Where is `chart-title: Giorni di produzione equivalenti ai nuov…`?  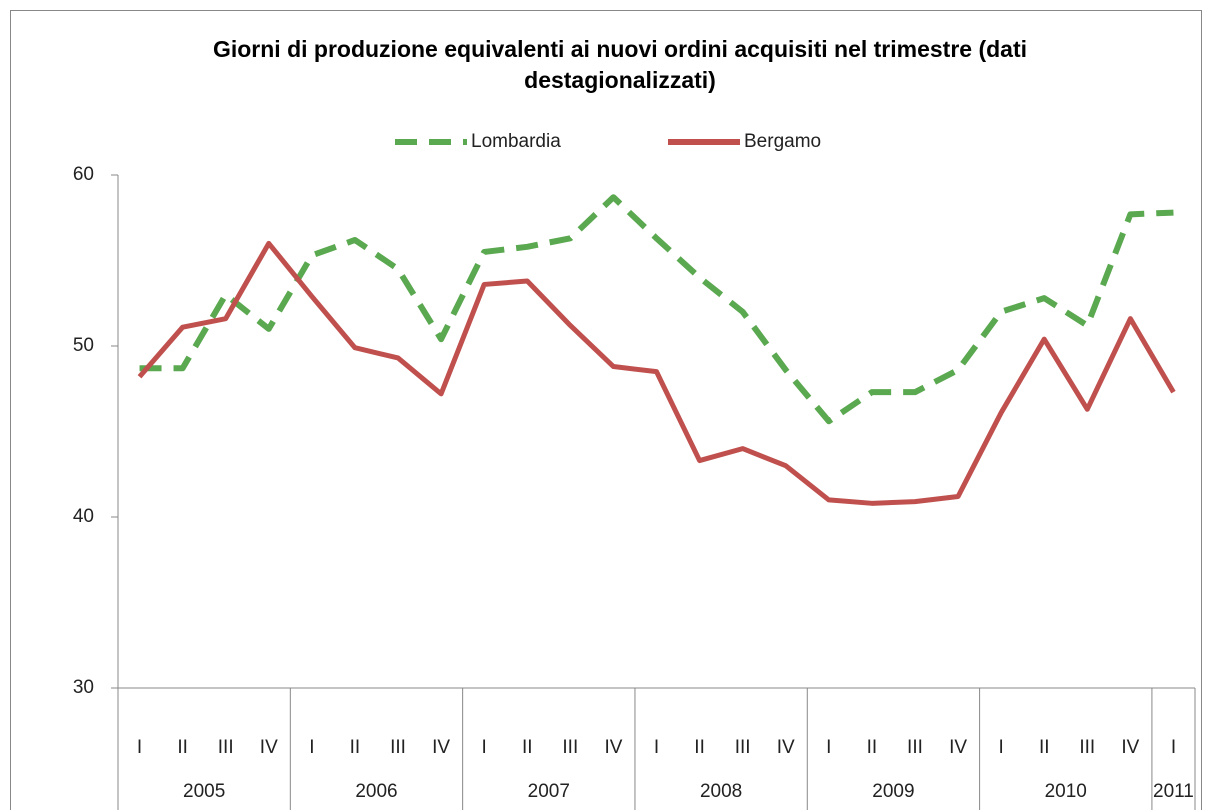 chart-title: Giorni di produzione equivalenti ai nuov… is located at coordinates (620, 64).